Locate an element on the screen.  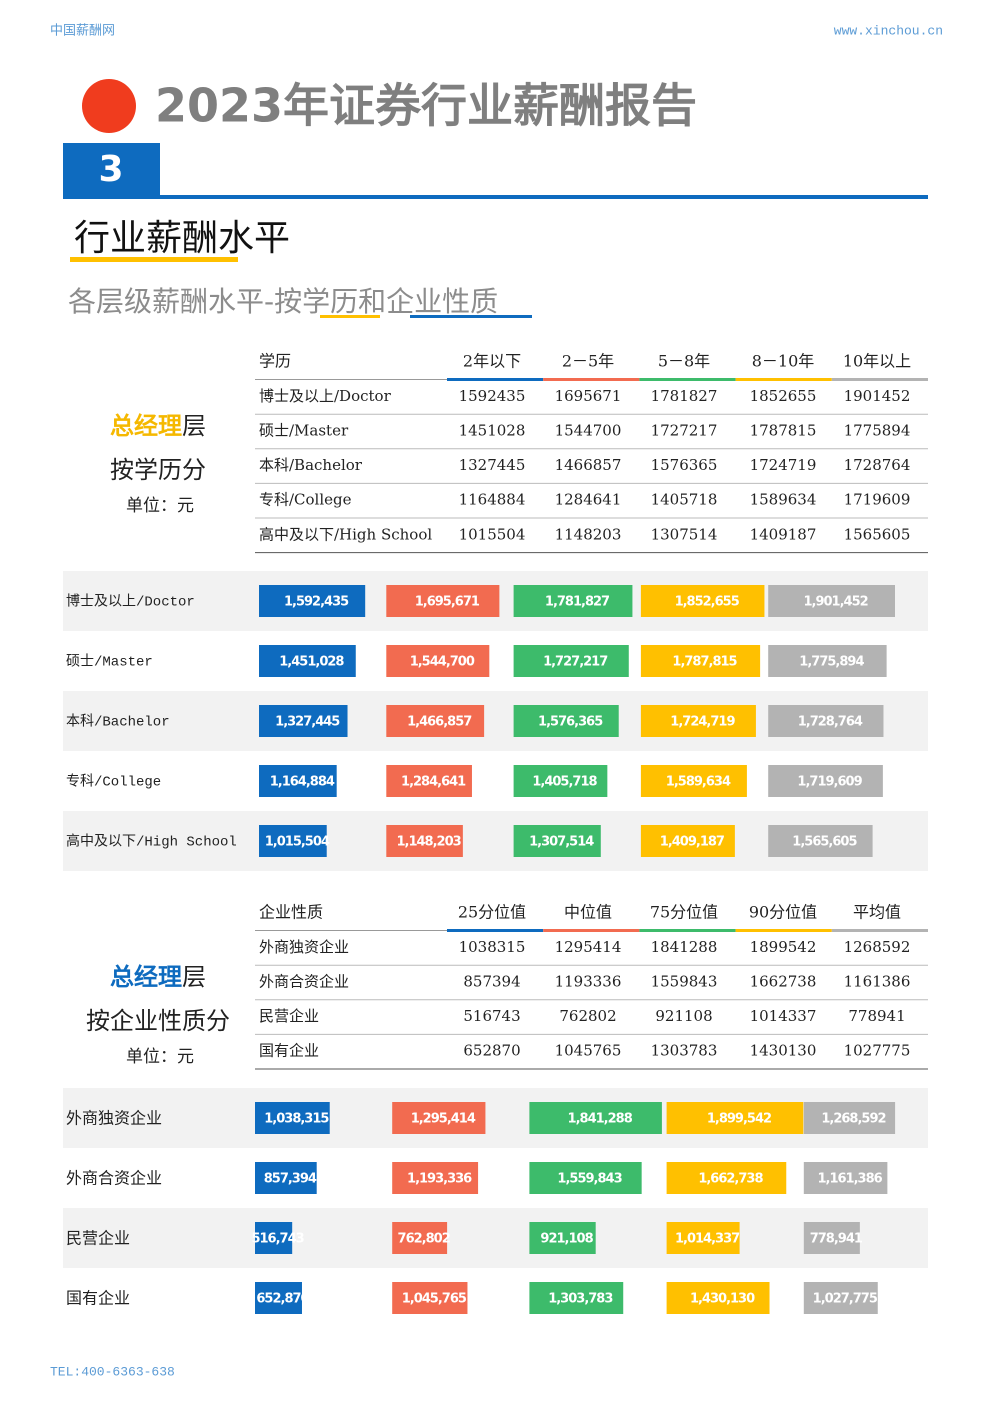
bar-label: 1,164,884 is located at coordinates (302, 782).